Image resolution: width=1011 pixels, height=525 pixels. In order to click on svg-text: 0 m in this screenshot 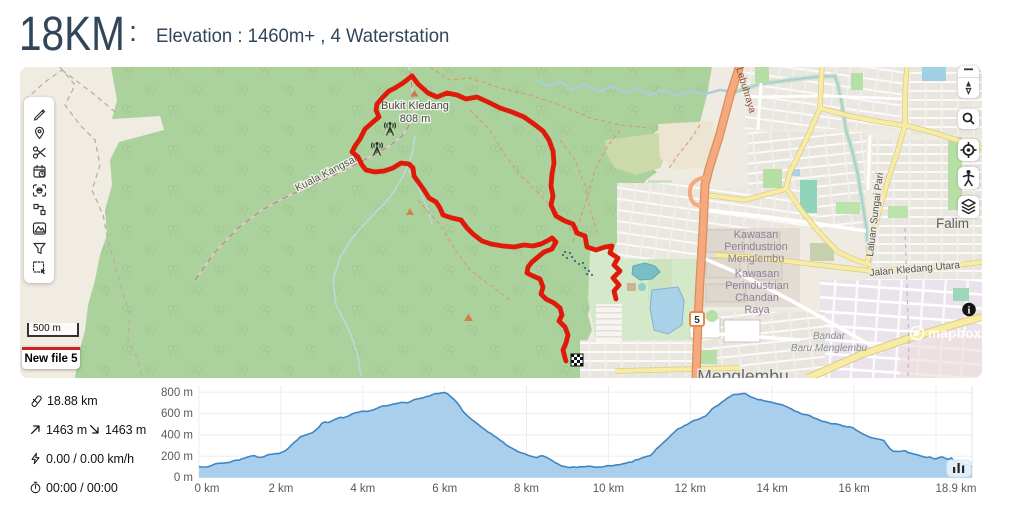, I will do `click(183, 478)`.